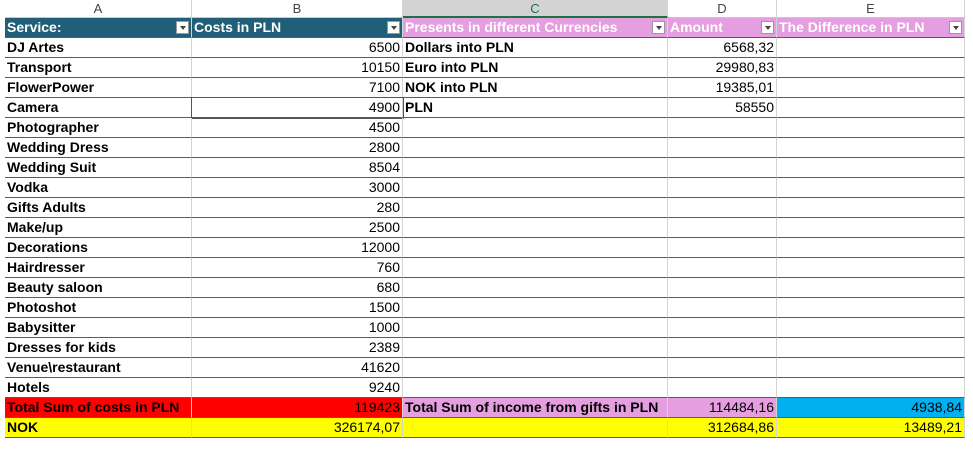  What do you see at coordinates (297, 148) in the screenshot?
I see `cell: 2800` at bounding box center [297, 148].